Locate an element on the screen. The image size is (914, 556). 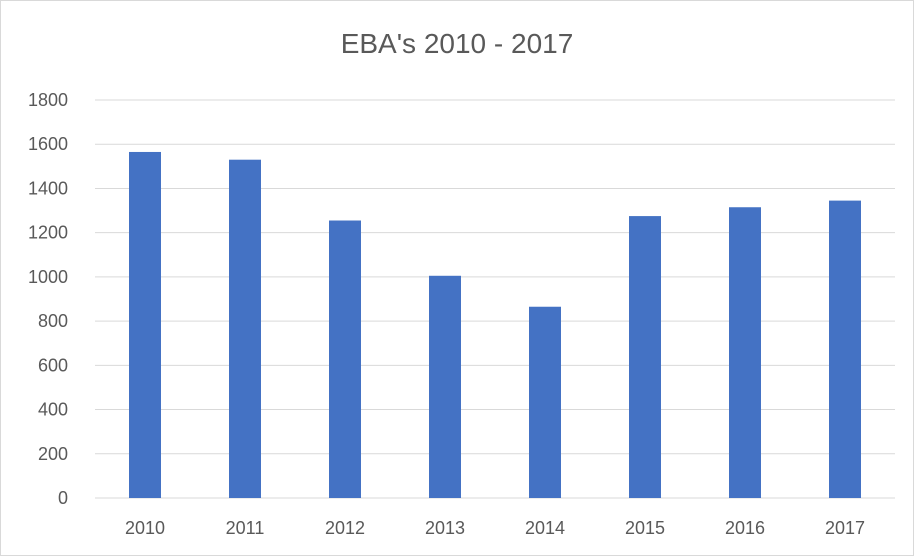
x-tick-label: 2011 is located at coordinates (245, 528).